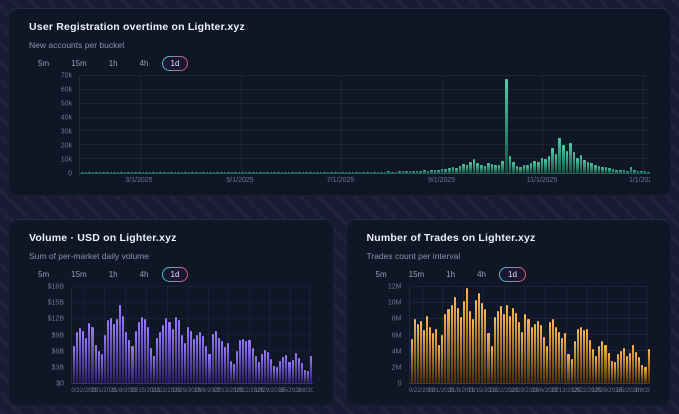 This screenshot has height=414, width=679. Describe the element at coordinates (396, 335) in the screenshot. I see `y-tick-label: 6M` at that location.